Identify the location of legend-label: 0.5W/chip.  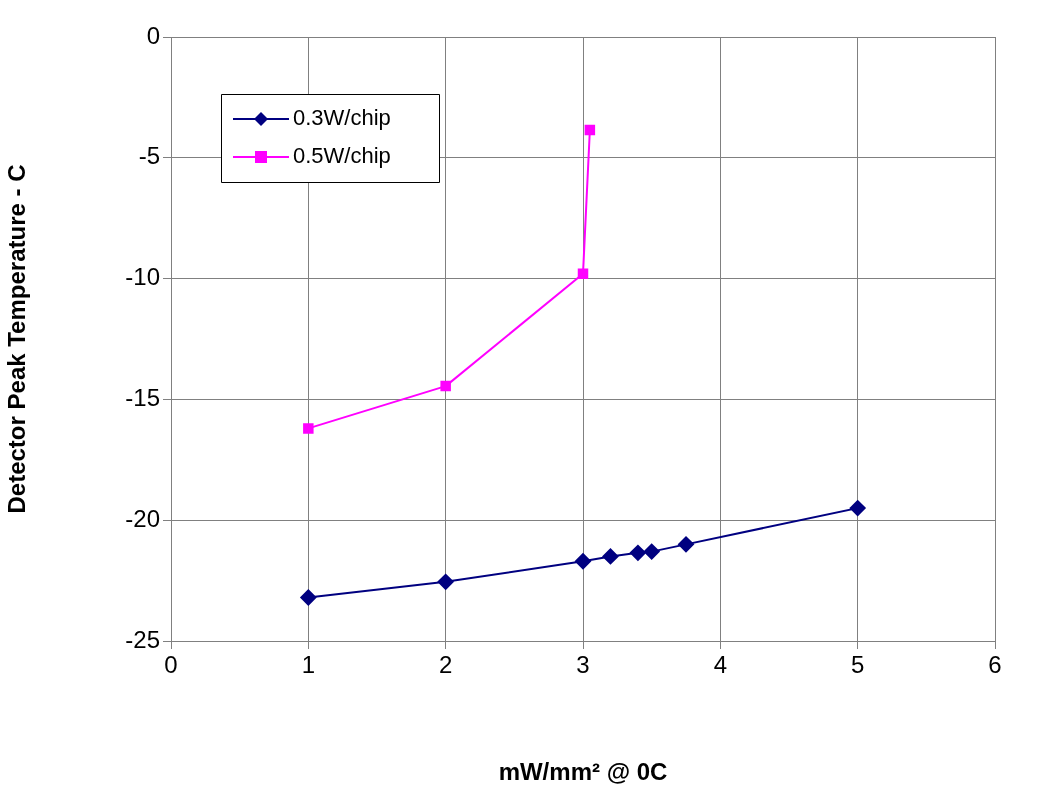
(342, 156).